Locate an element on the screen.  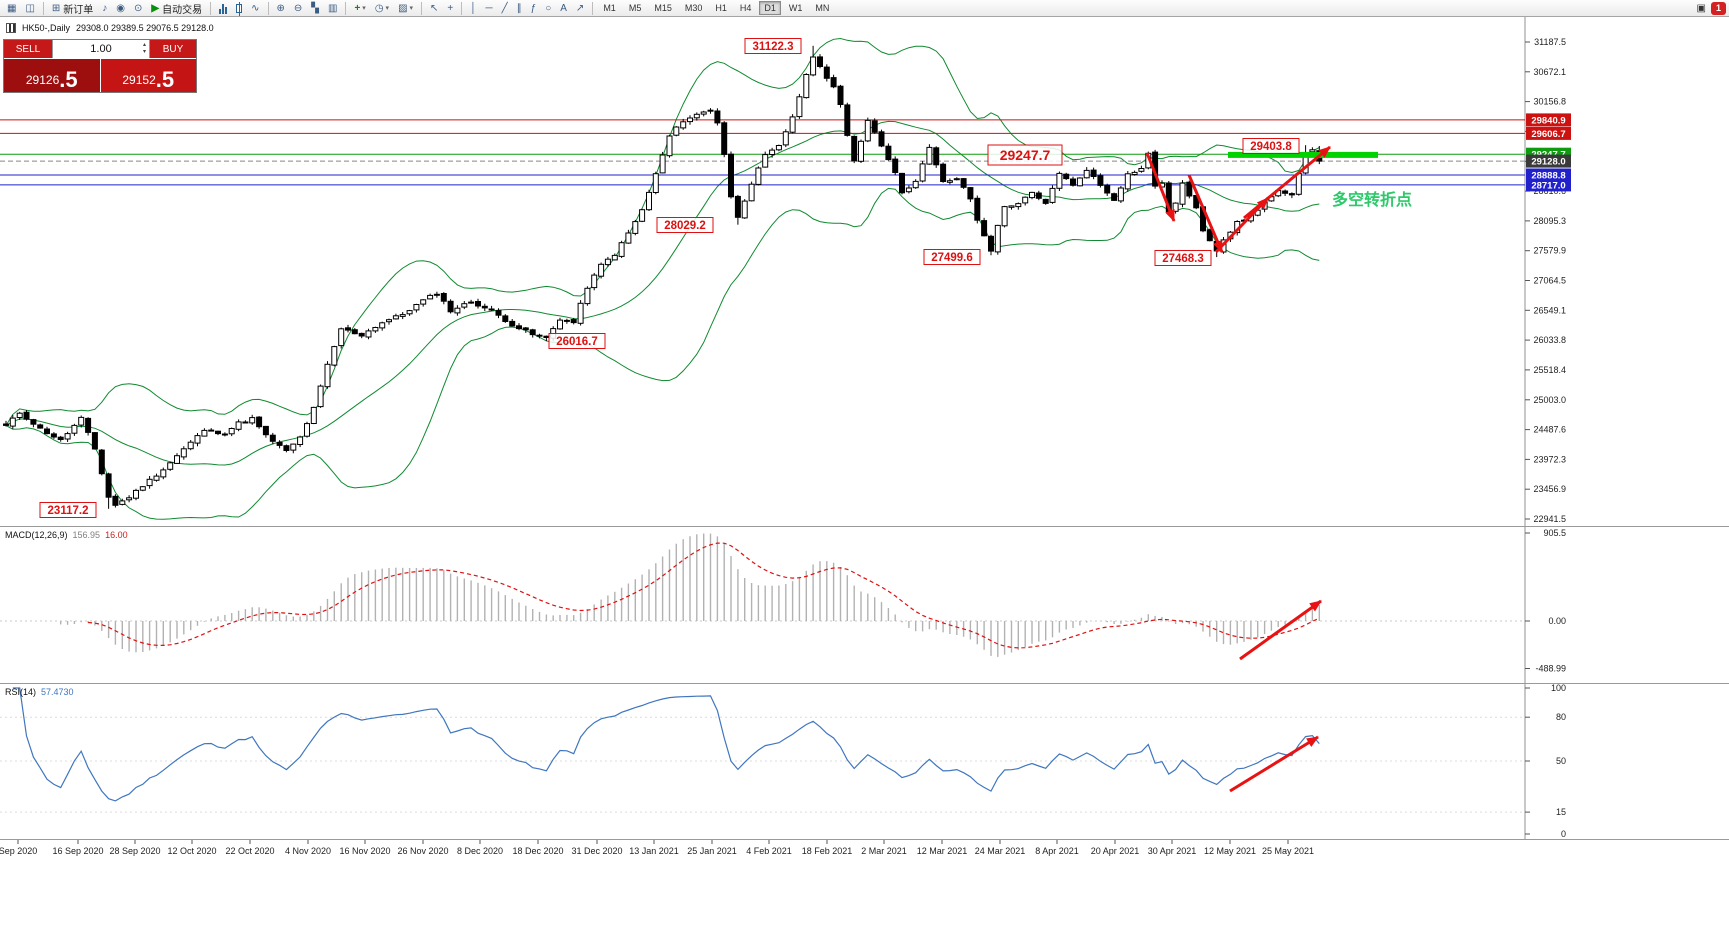
buy-button: BUY is located at coordinates (173, 49).